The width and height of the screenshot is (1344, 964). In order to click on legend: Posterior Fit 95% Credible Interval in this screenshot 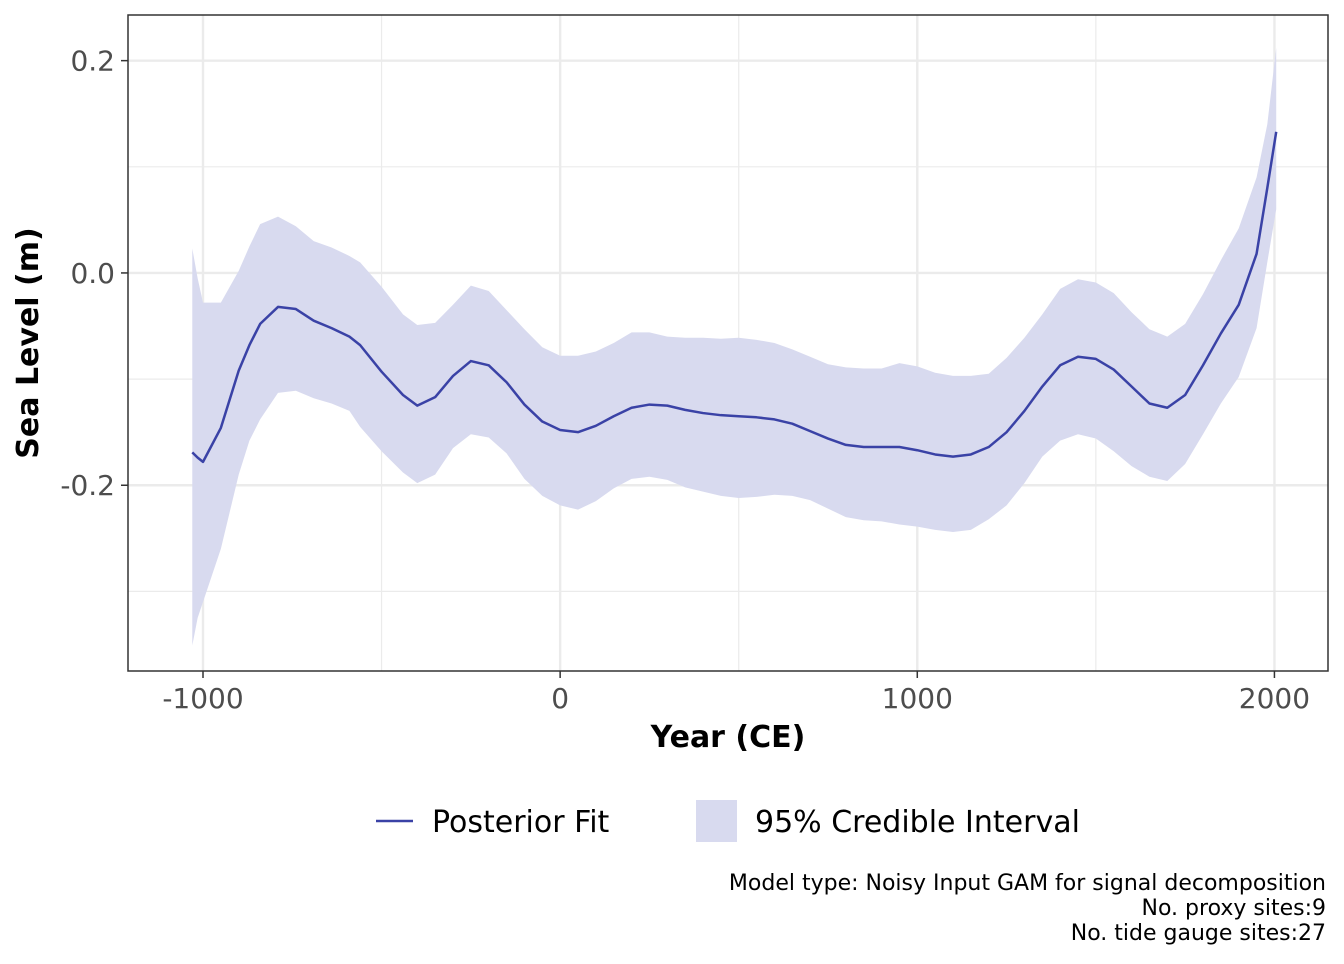, I will do `click(728, 821)`.